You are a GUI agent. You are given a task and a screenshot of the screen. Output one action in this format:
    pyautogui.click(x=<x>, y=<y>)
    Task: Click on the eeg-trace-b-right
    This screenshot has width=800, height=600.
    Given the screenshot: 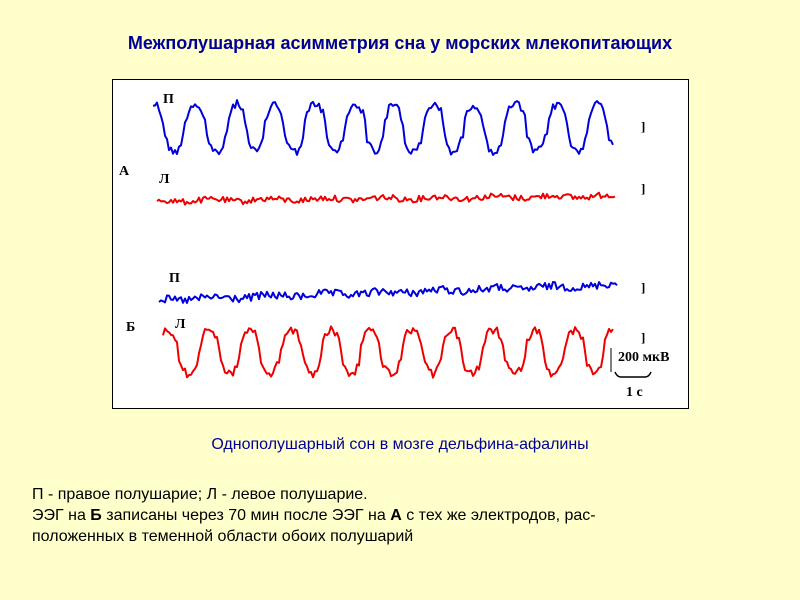 What is the action you would take?
    pyautogui.click(x=388, y=292)
    